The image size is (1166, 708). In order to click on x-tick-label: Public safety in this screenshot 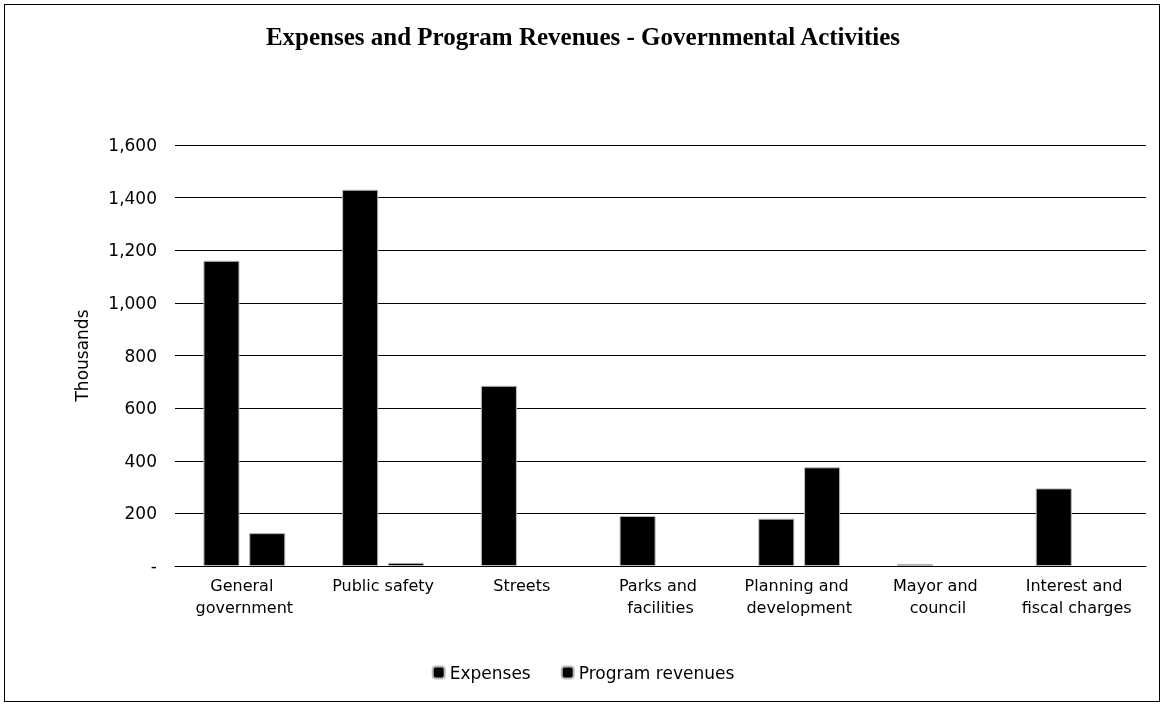, I will do `click(383, 585)`.